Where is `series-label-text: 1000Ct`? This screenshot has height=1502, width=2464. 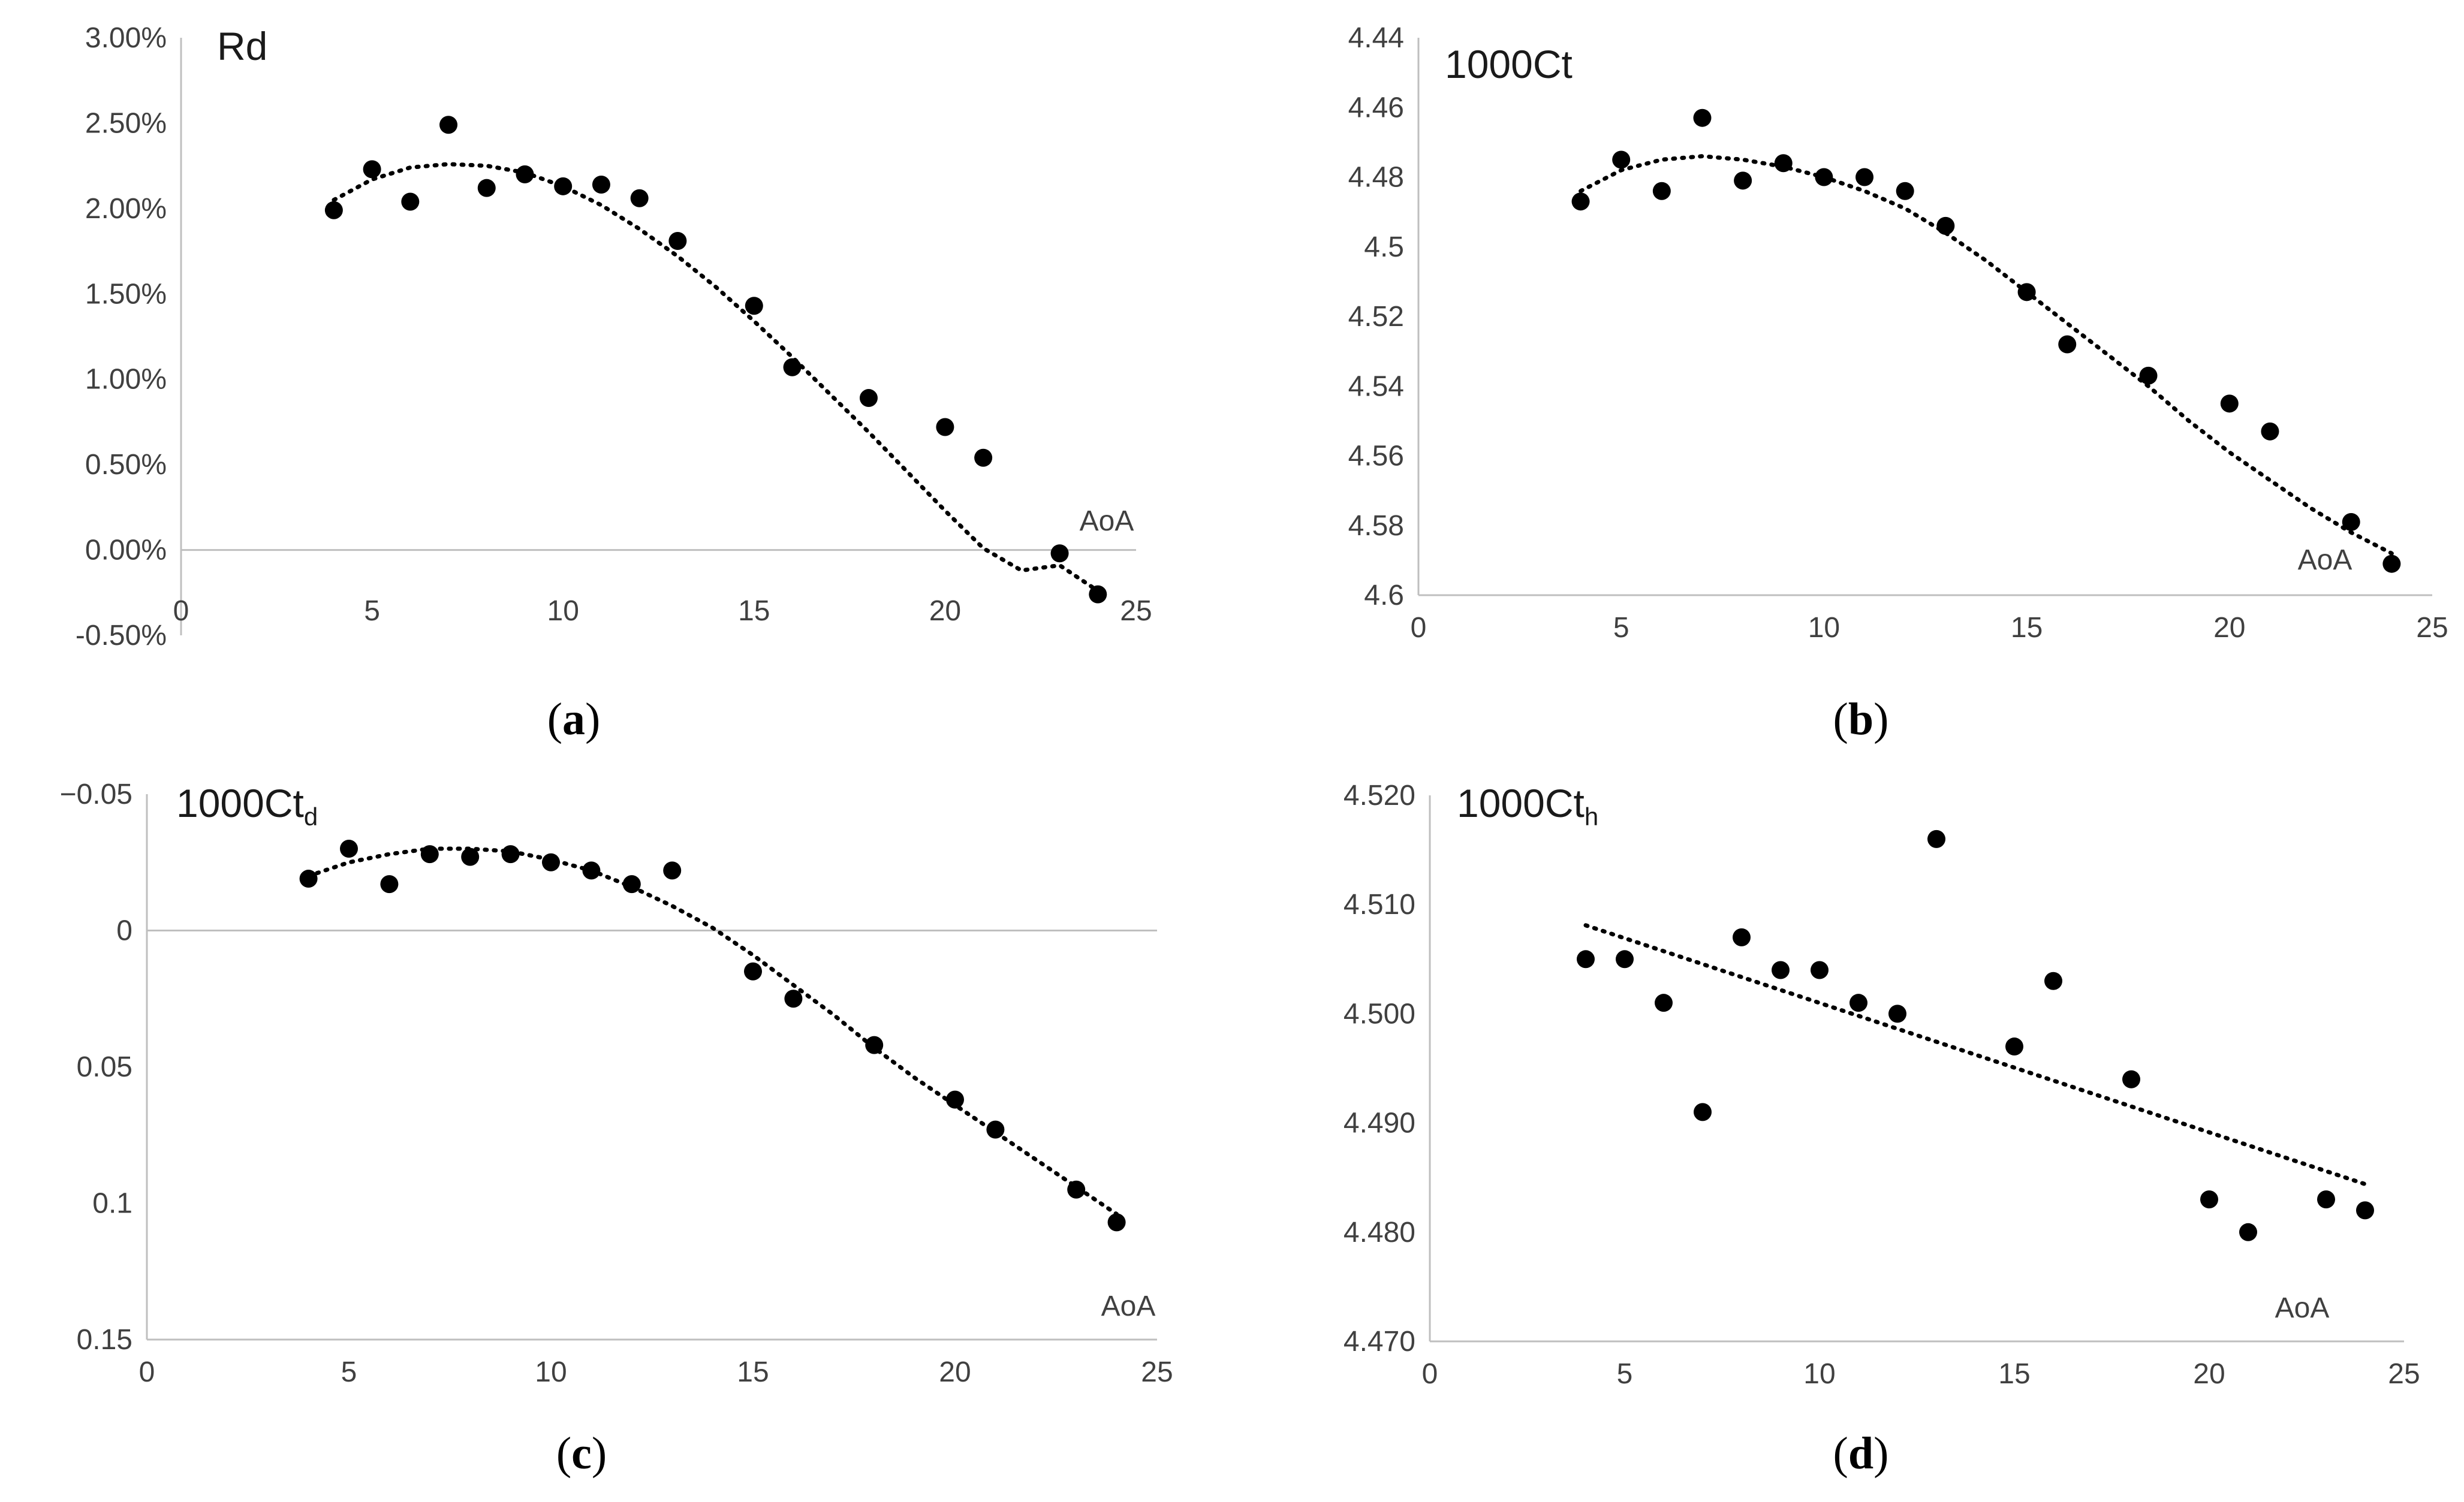 series-label-text: 1000Ct is located at coordinates (240, 803).